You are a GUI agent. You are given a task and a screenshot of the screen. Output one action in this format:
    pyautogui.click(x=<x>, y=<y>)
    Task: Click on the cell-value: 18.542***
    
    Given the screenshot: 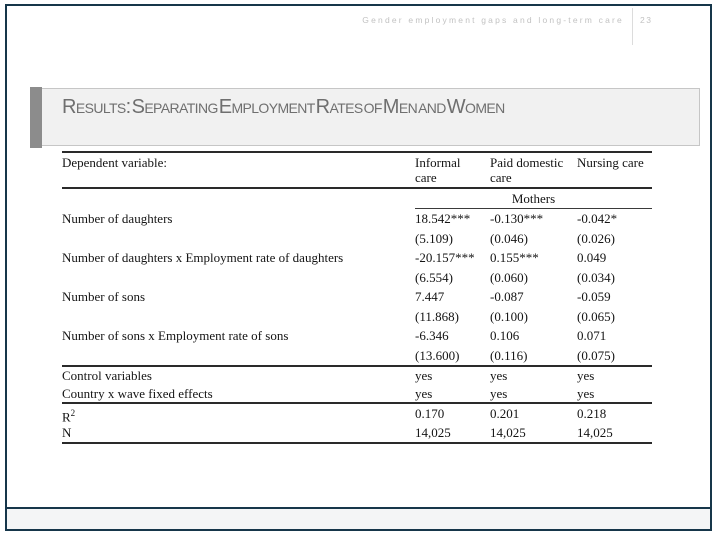 What is the action you would take?
    pyautogui.click(x=443, y=218)
    